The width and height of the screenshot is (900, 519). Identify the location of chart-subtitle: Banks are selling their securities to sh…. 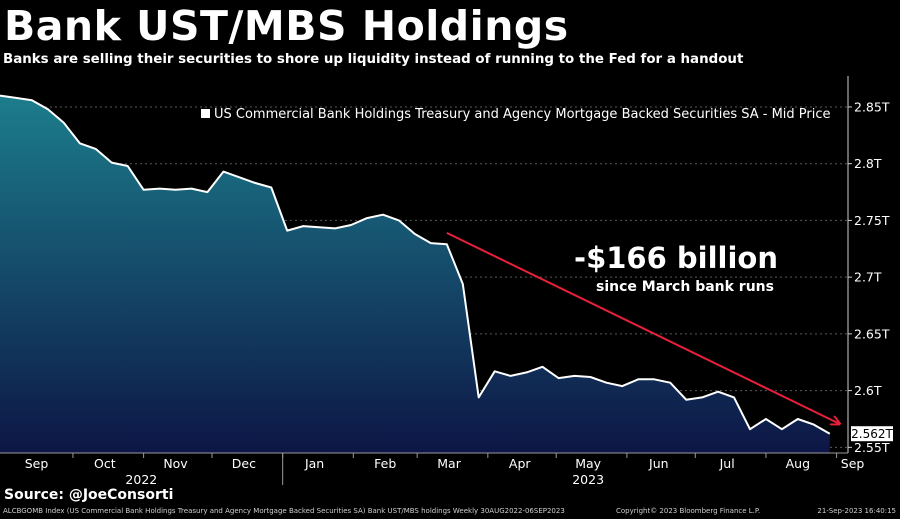
(373, 59).